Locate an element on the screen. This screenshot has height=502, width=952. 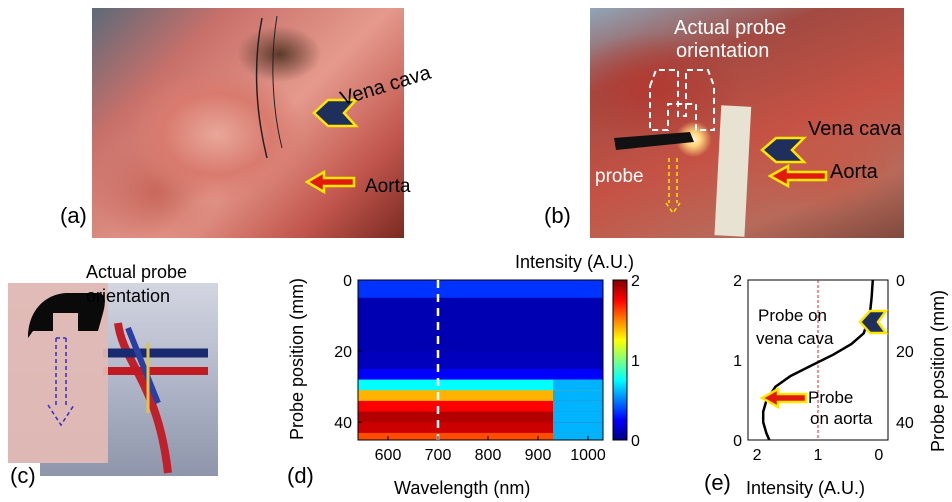
x-tick-label: 1000 is located at coordinates (588, 455).